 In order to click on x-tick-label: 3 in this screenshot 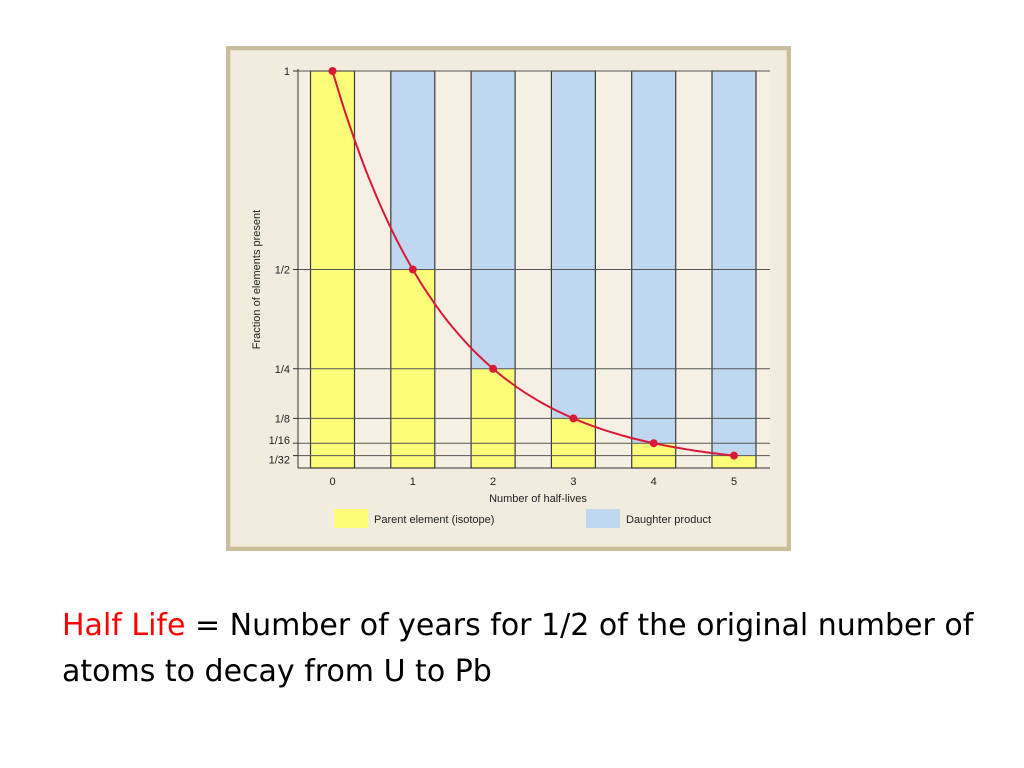, I will do `click(573, 482)`.